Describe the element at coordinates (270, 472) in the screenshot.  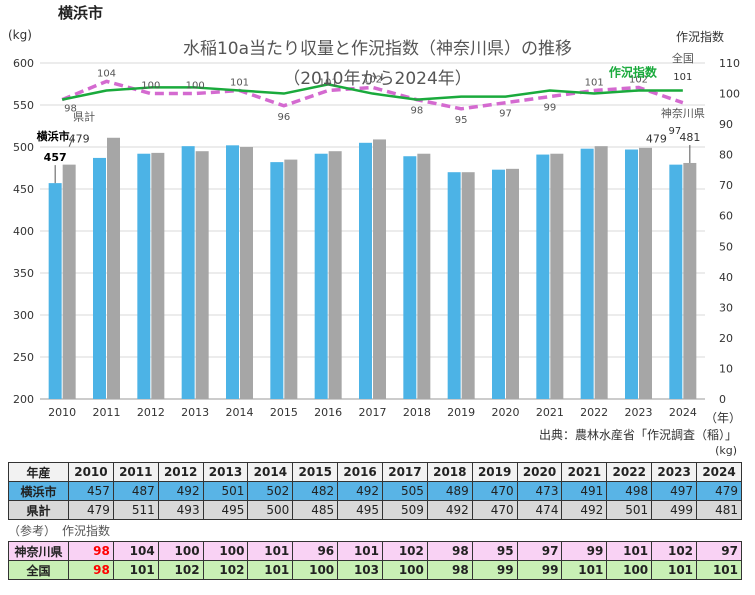
I see `table-year-header: 2014` at that location.